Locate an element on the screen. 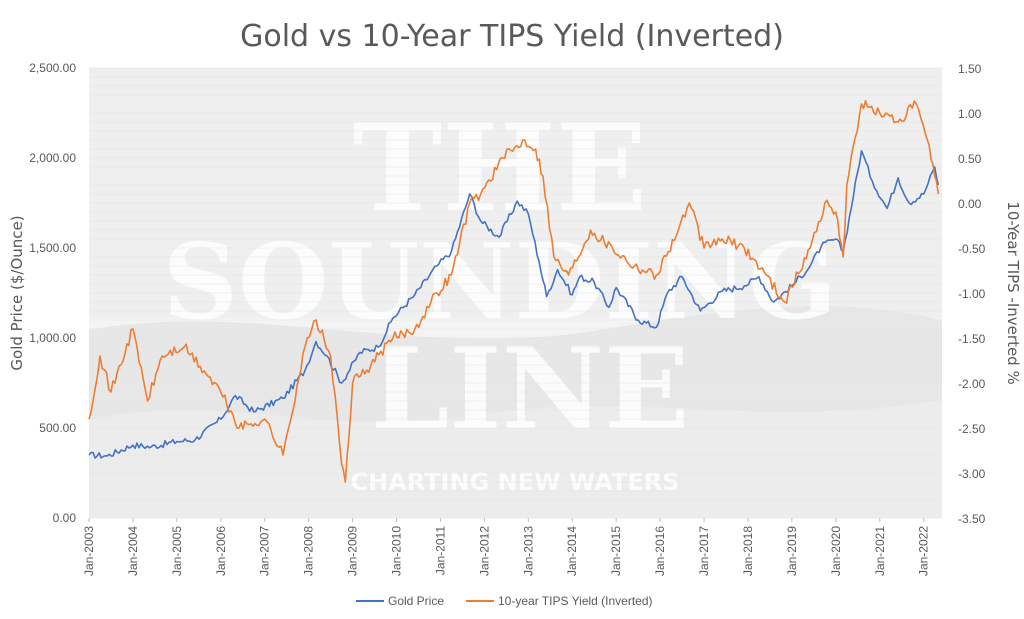 This screenshot has width=1024, height=619. y-tick-label: 1,500.00 is located at coordinates (52, 248).